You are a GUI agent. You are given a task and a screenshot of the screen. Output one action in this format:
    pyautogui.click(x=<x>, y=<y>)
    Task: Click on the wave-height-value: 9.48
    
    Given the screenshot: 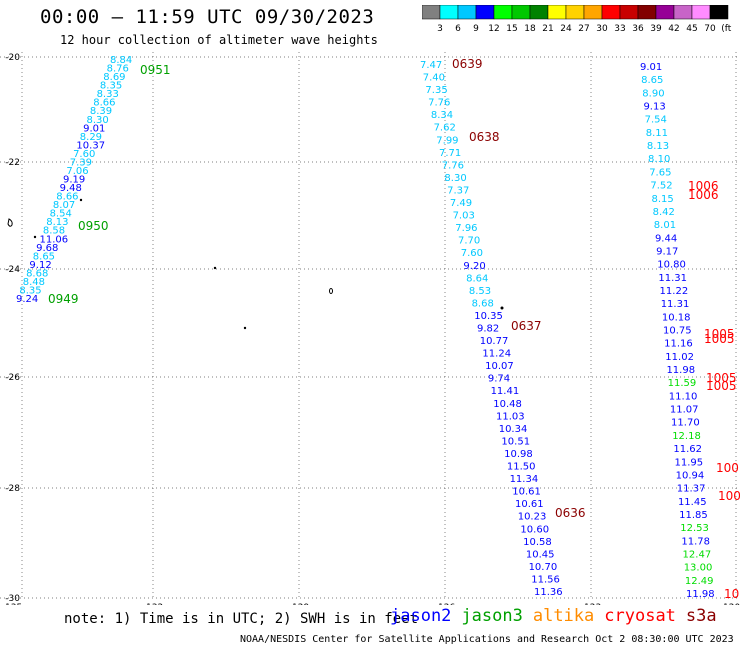 What is the action you would take?
    pyautogui.click(x=71, y=188)
    